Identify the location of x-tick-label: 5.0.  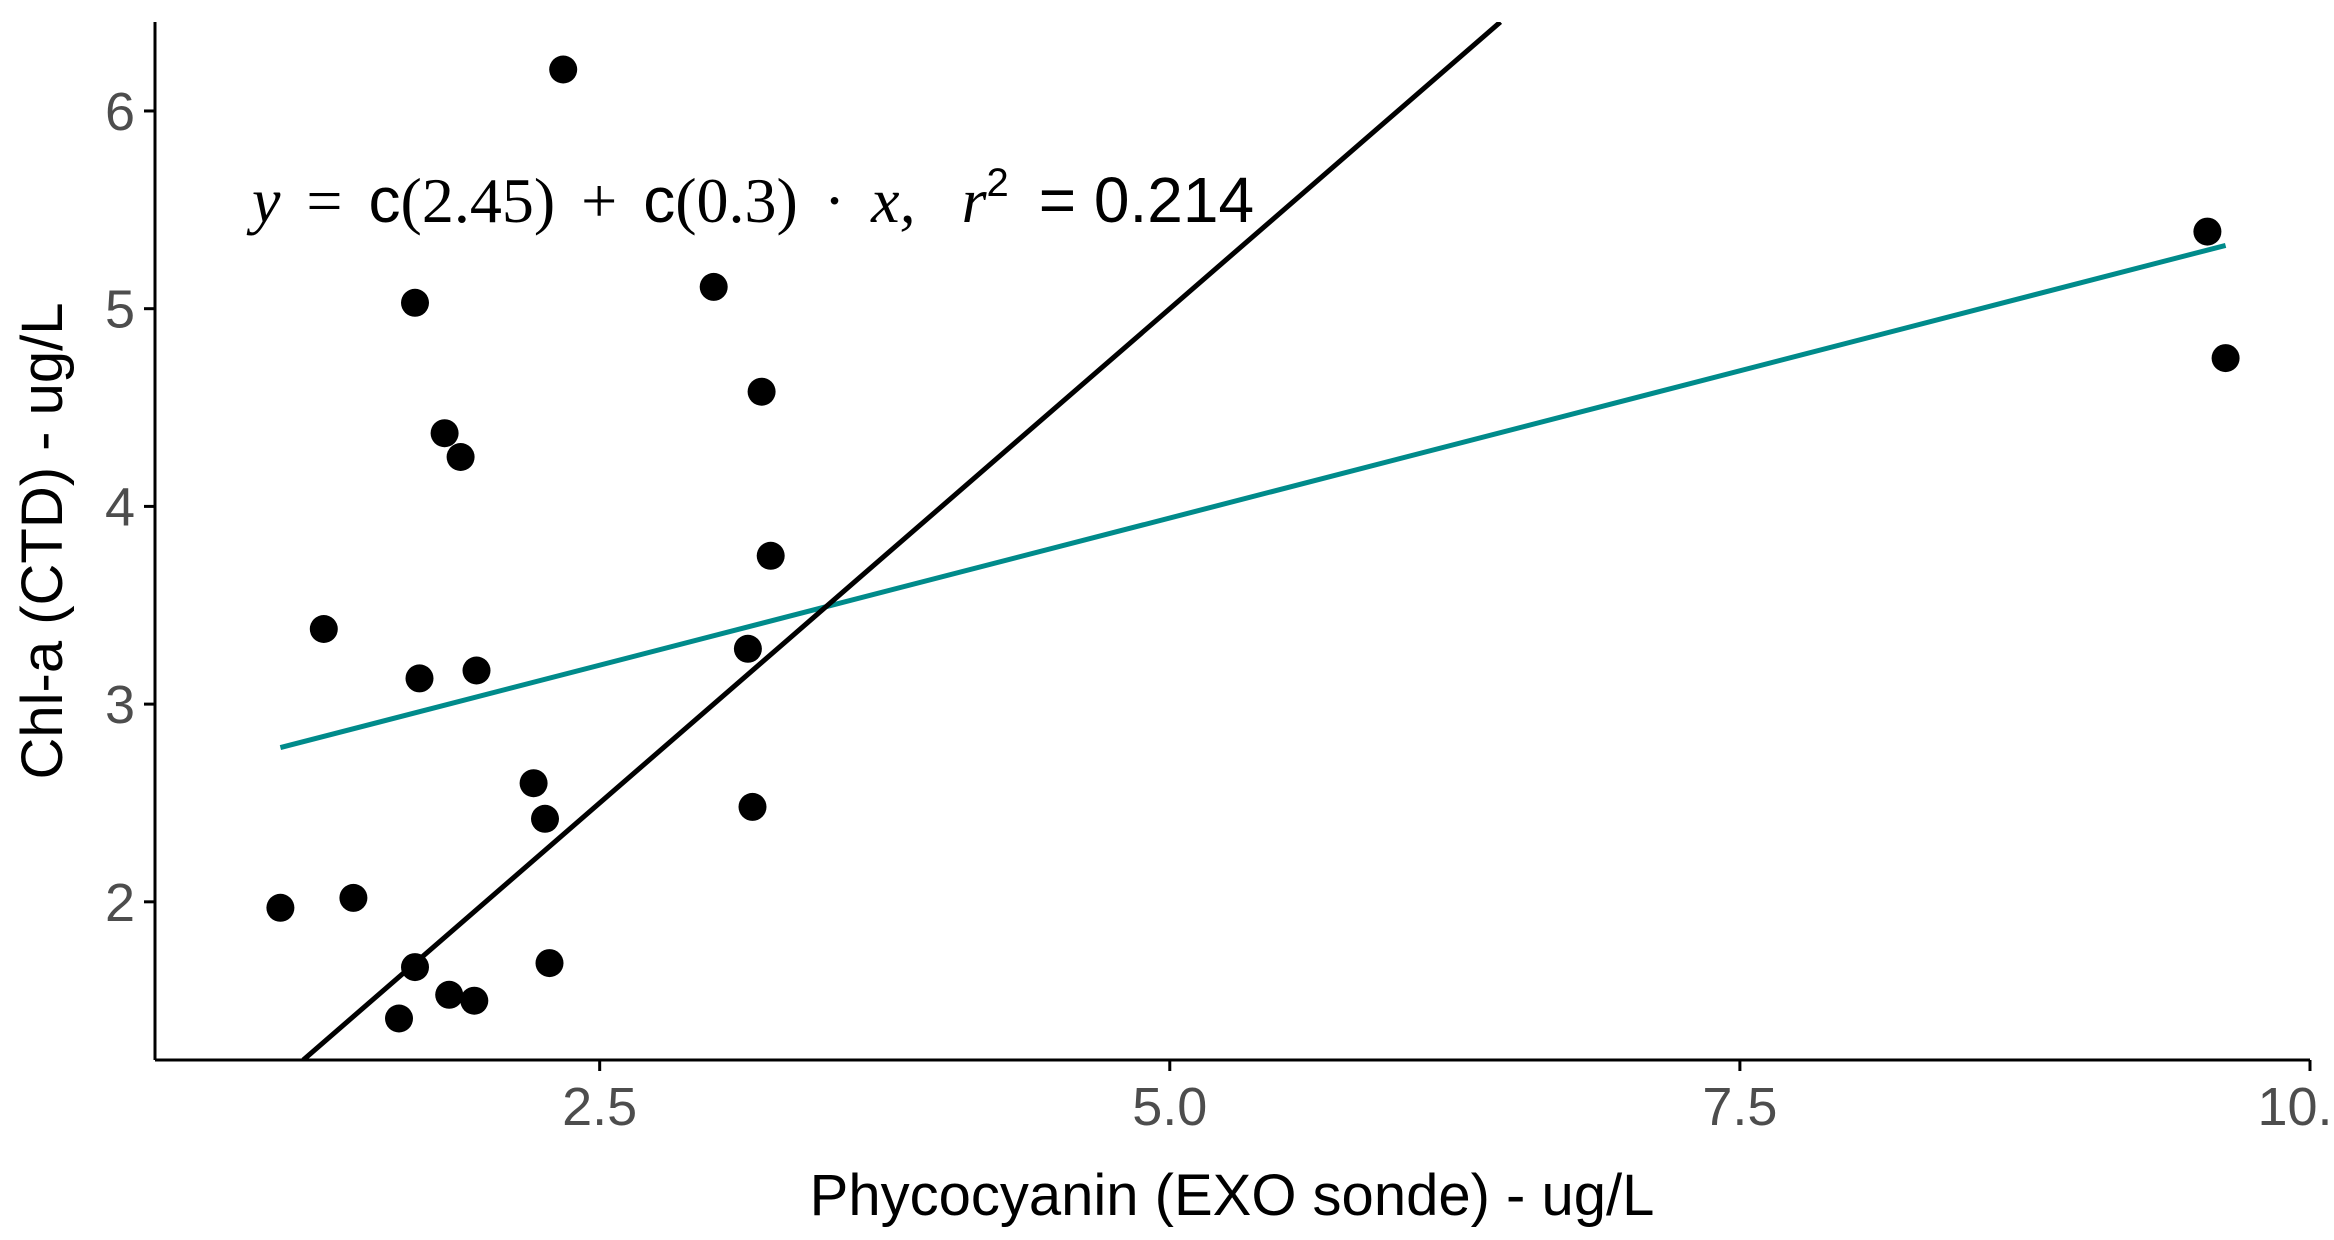
(1169, 1107).